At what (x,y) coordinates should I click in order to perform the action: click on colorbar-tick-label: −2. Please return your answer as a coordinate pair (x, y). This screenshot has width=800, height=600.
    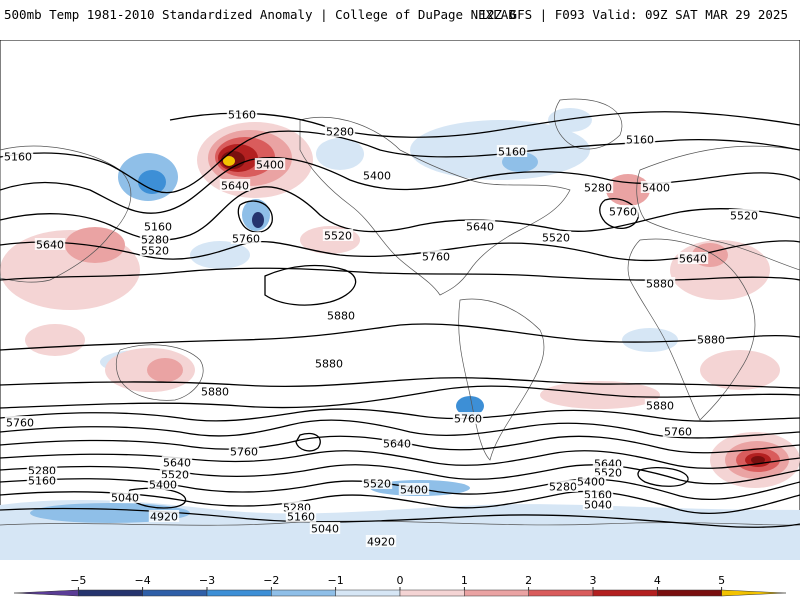
    Looking at the image, I should click on (271, 580).